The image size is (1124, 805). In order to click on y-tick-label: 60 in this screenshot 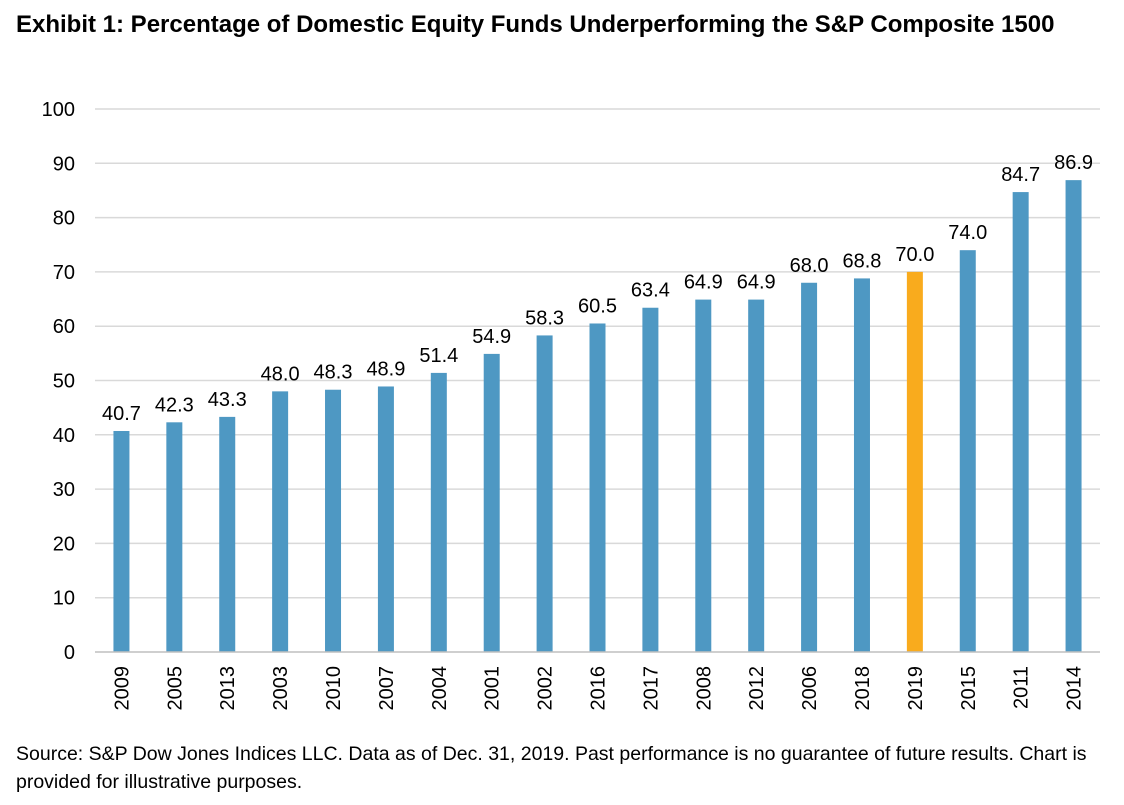, I will do `click(64, 327)`.